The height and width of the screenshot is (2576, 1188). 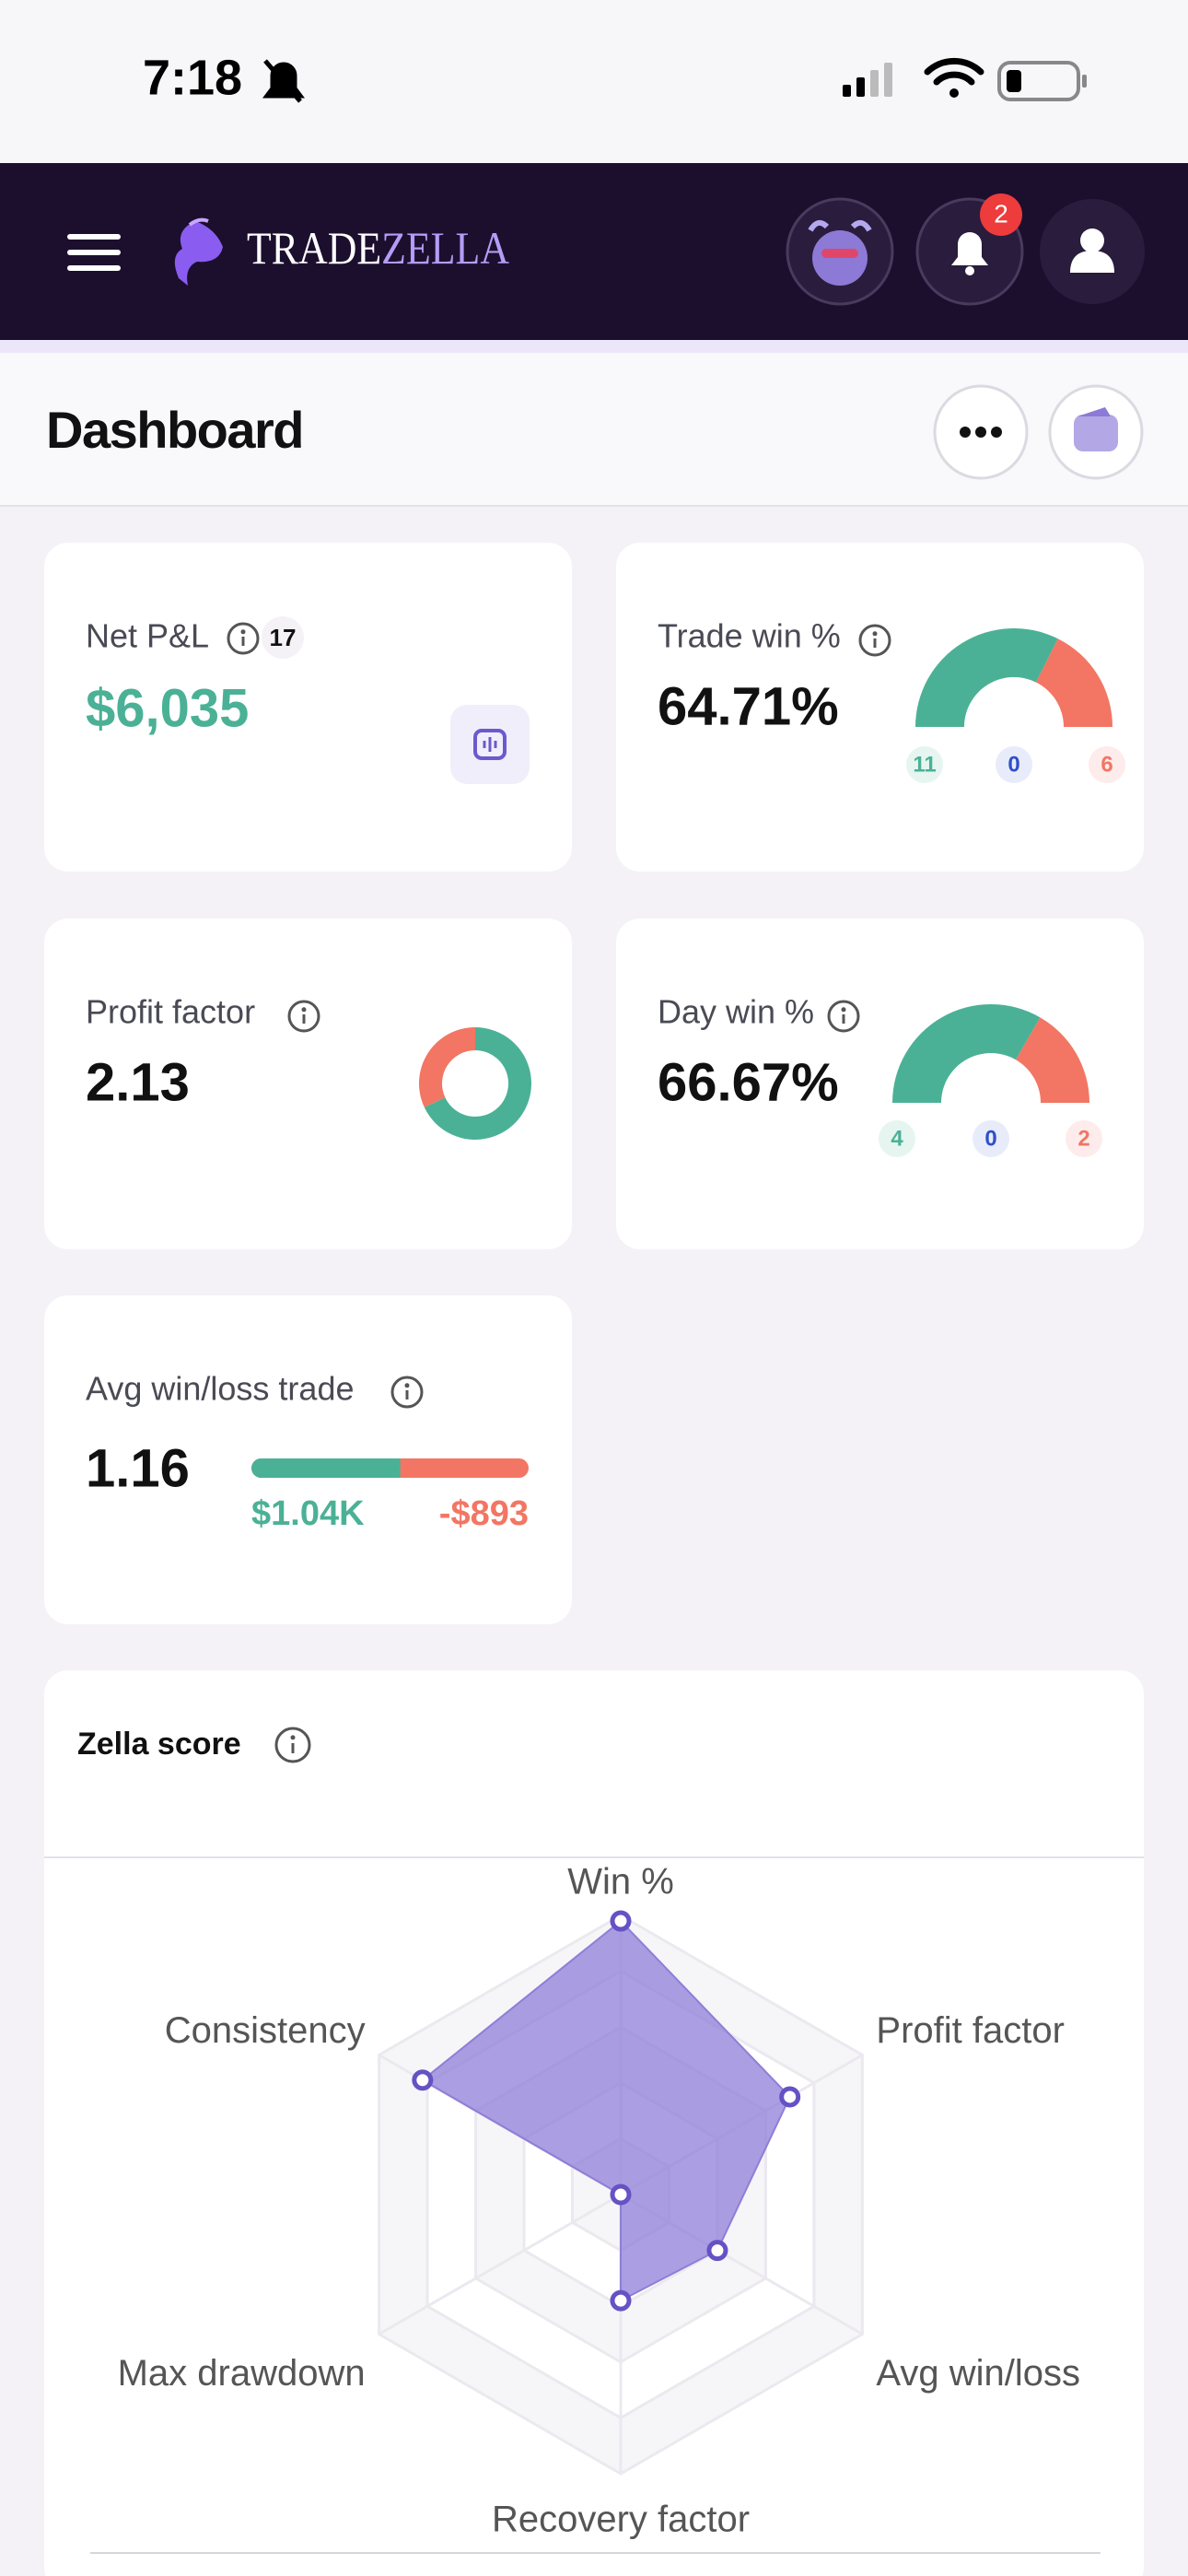 What do you see at coordinates (283, 81) in the screenshot?
I see `mute-icon` at bounding box center [283, 81].